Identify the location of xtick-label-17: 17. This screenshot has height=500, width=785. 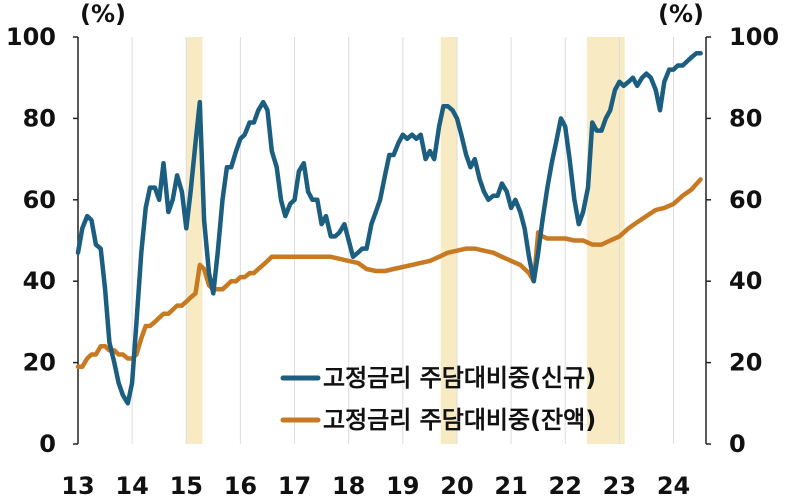
(294, 486).